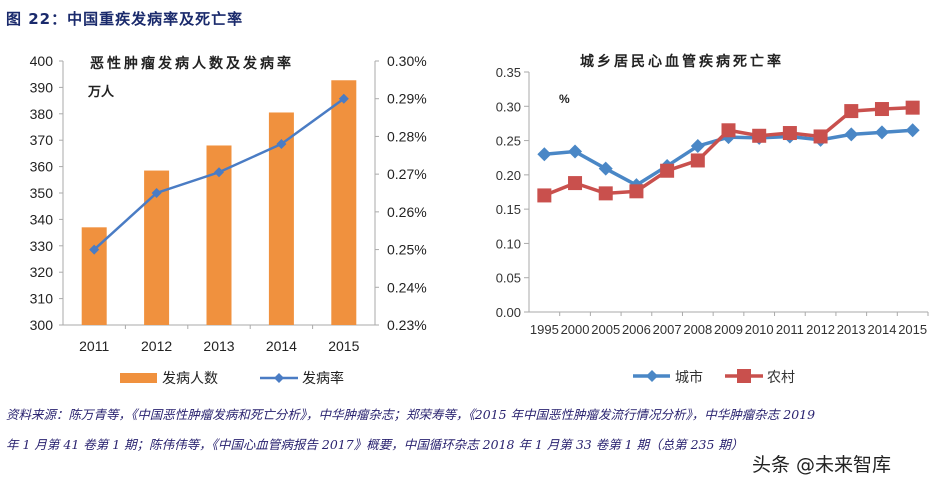  I want to click on chart-title: 恶性肿瘤发病人数及发病率, so click(192, 63).